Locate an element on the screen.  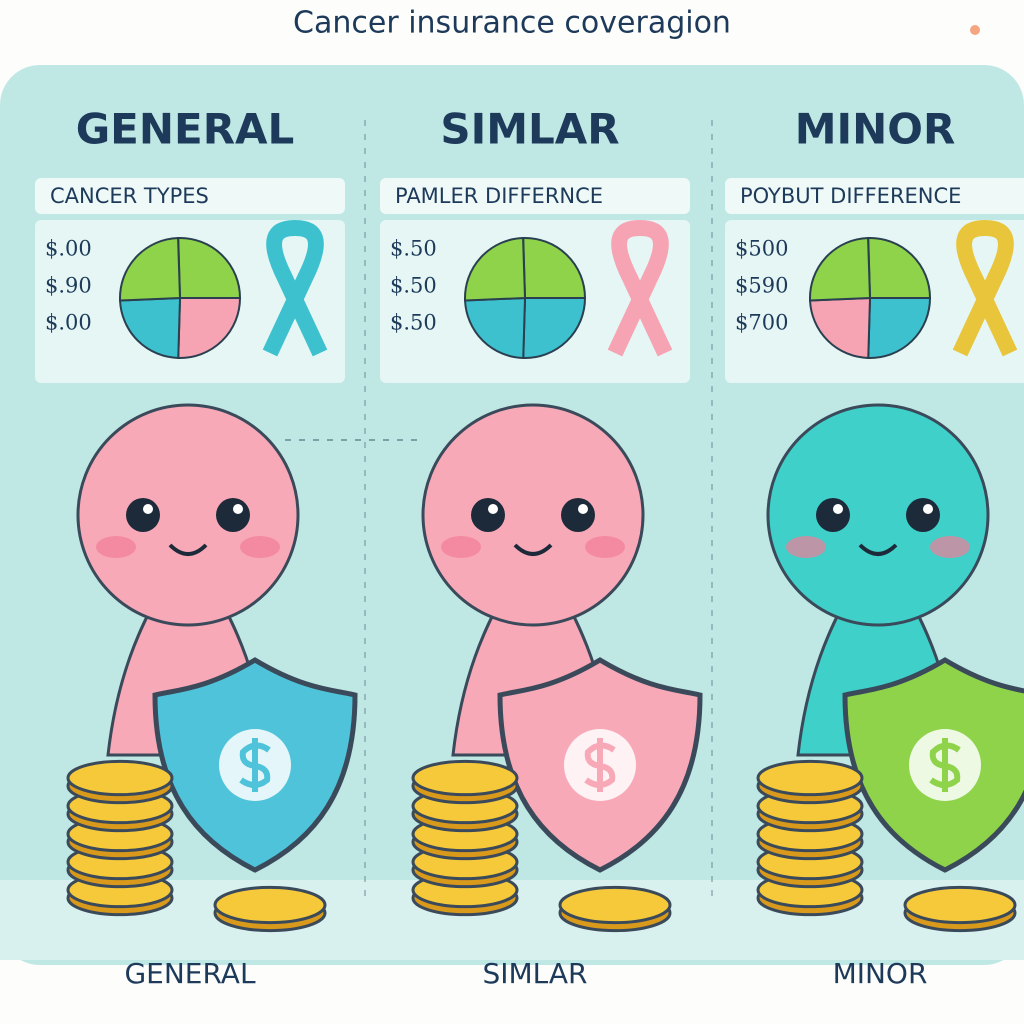
label-text: PAMLER DIFFERNCE is located at coordinates (499, 196).